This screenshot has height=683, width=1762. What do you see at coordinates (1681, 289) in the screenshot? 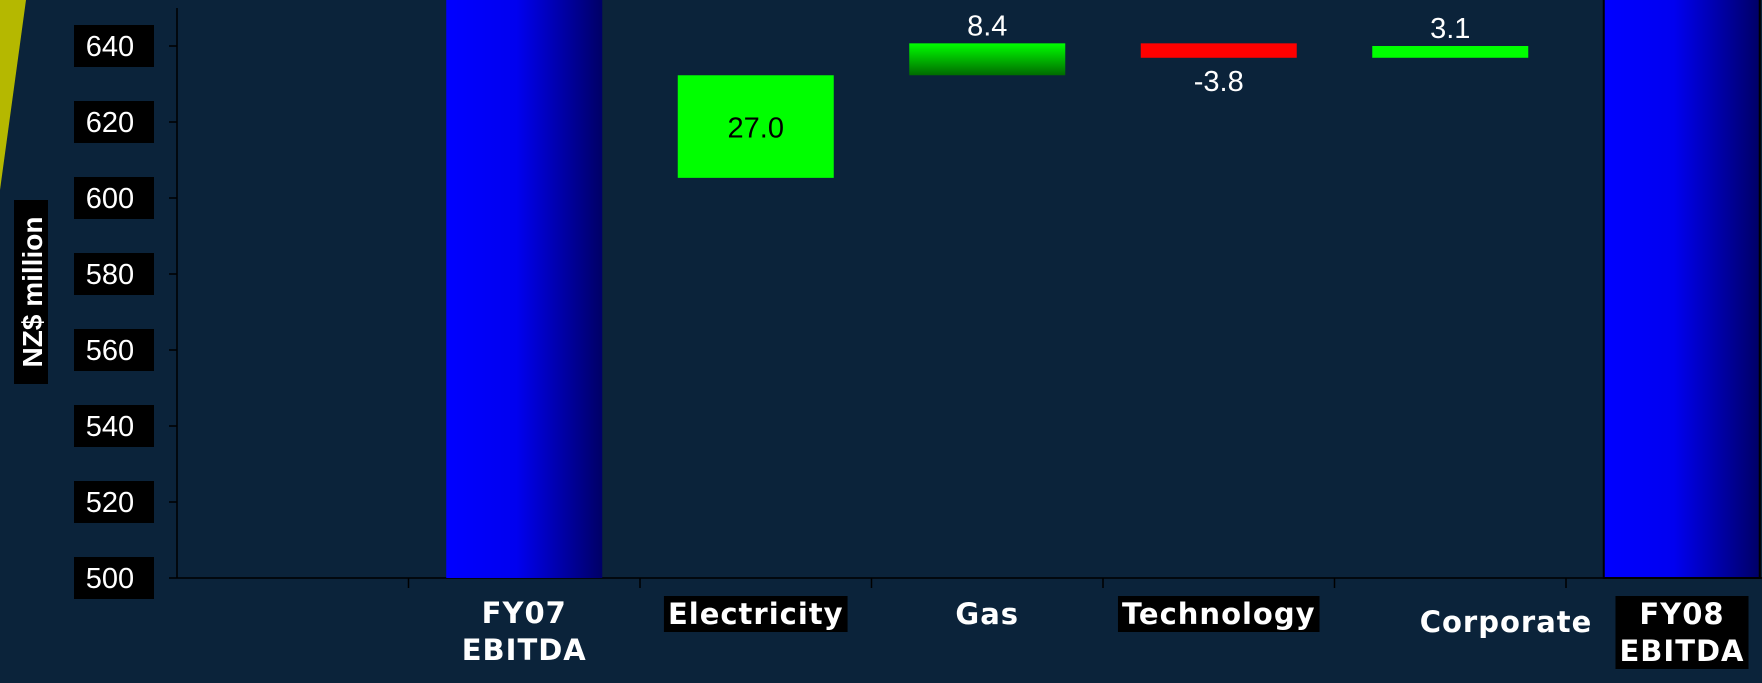
I see `bar-fy08-ebitda` at bounding box center [1681, 289].